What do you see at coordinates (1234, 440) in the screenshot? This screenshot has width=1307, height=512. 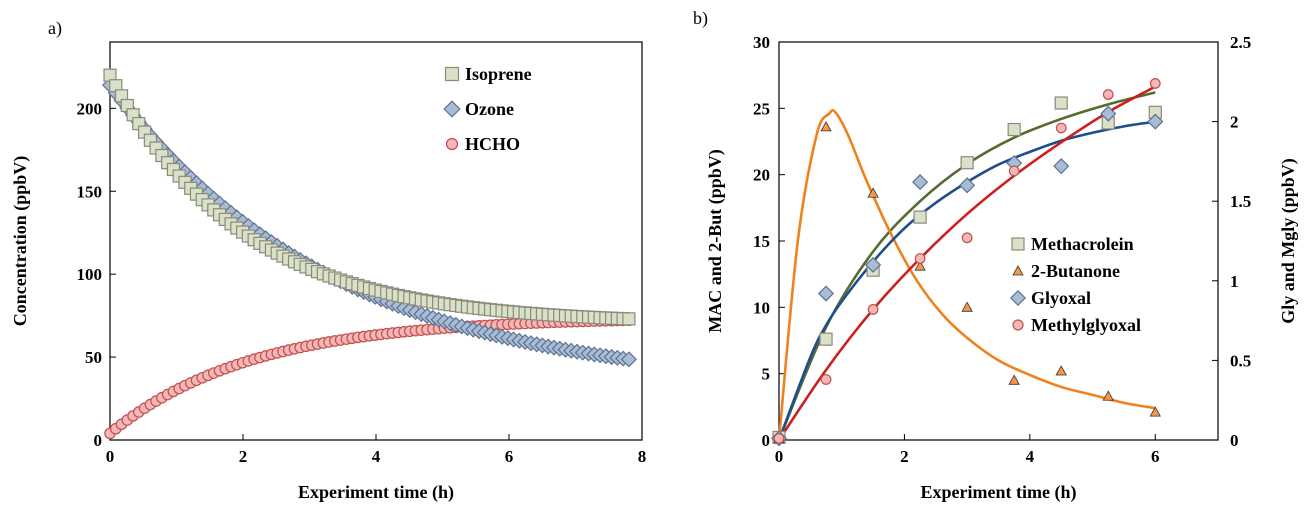 I see `y-right-tick-label-b: 0` at bounding box center [1234, 440].